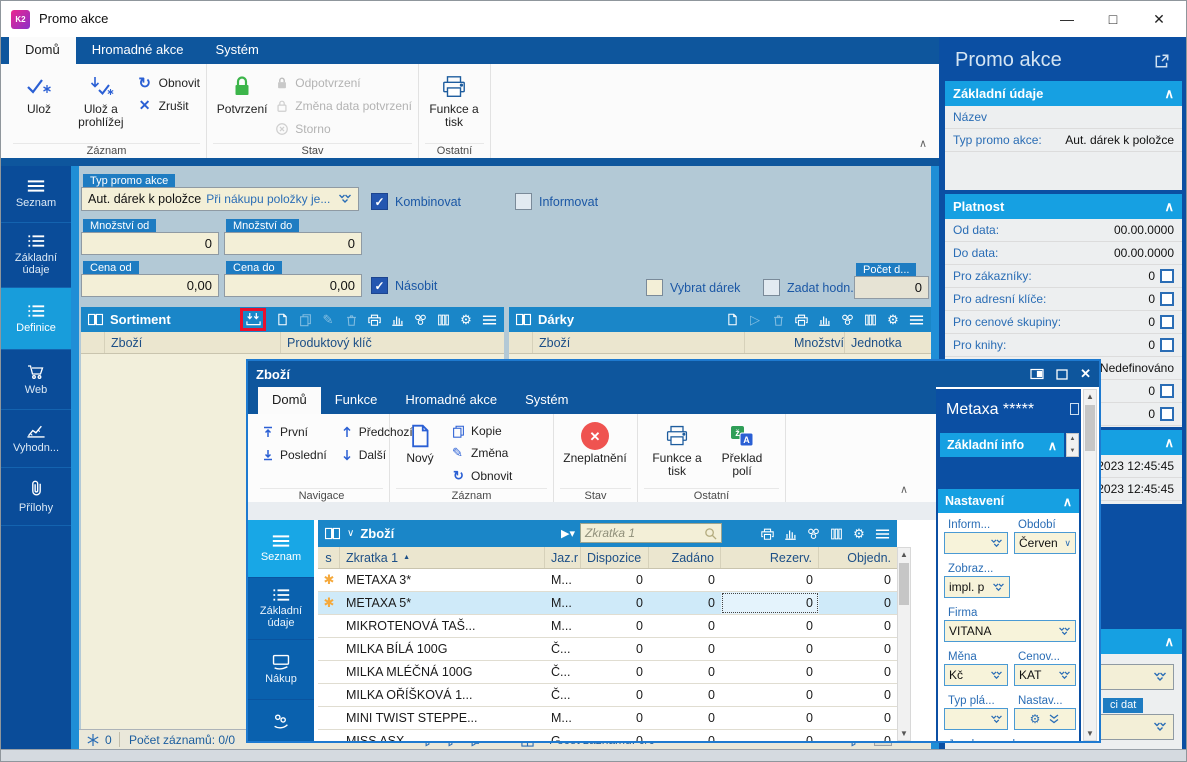  Describe the element at coordinates (607, 695) in the screenshot. I see `table-row: MILKA OŘÍŠKOVÁ 1... Č... 0 0 0 0` at that location.